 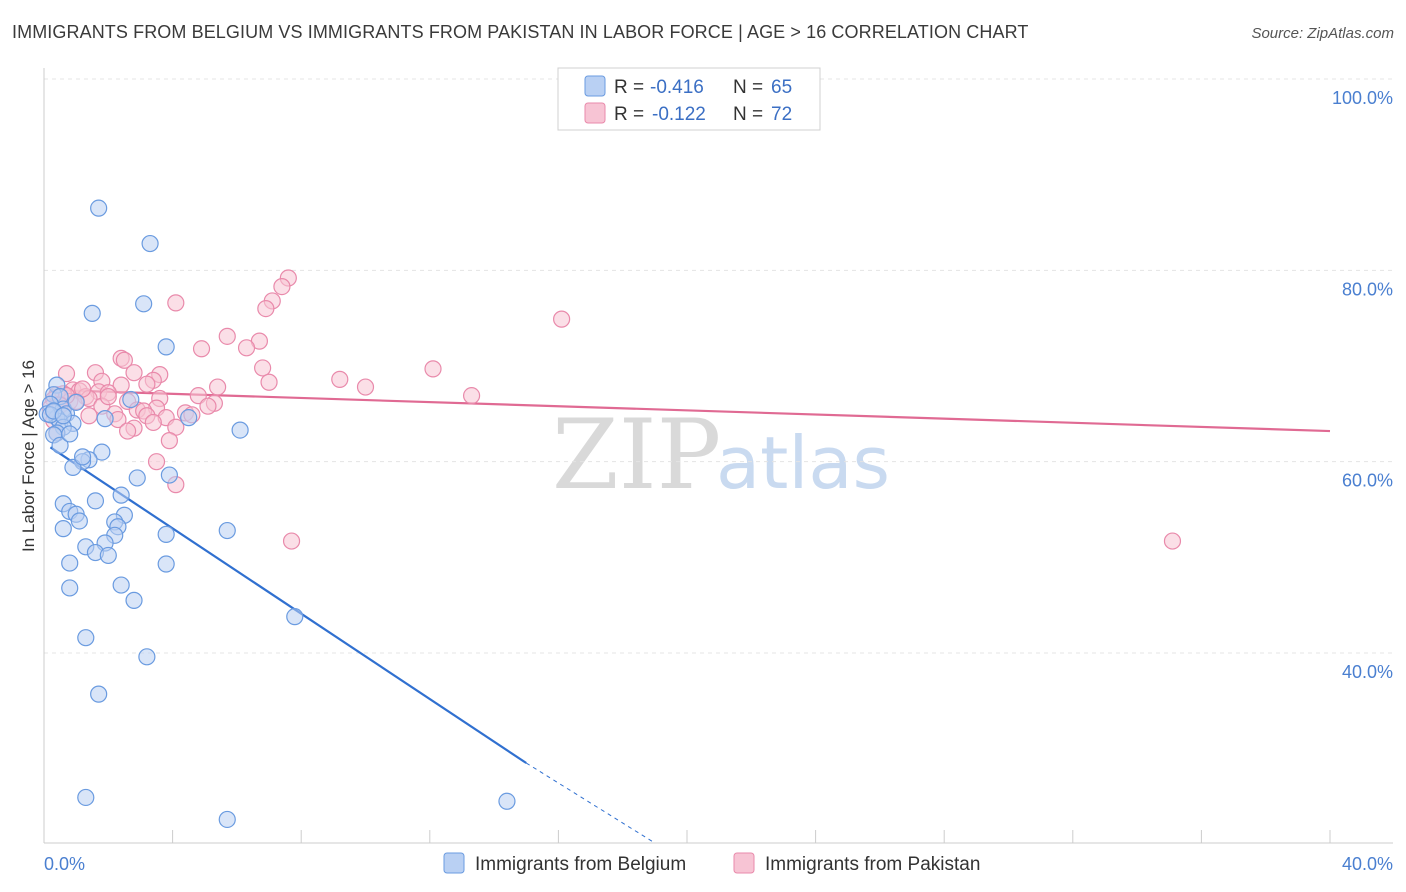 I want to click on legend-n-label-pakistan: N =, so click(x=748, y=114).